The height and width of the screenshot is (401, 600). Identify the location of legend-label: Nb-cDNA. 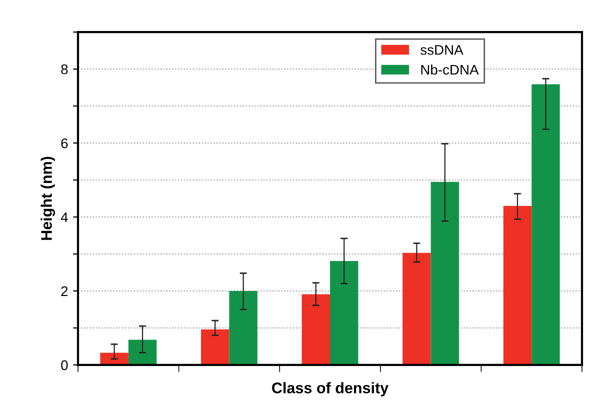
(450, 69).